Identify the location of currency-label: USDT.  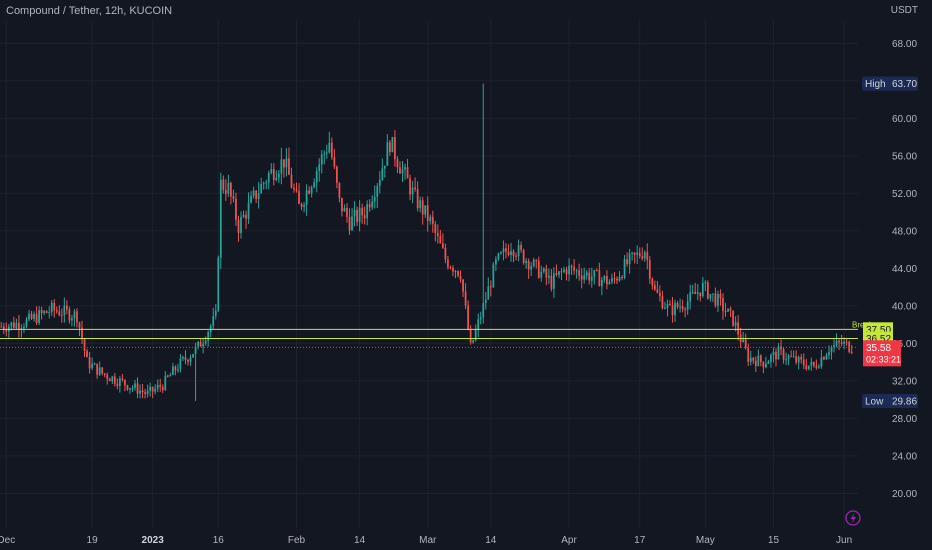
(904, 10).